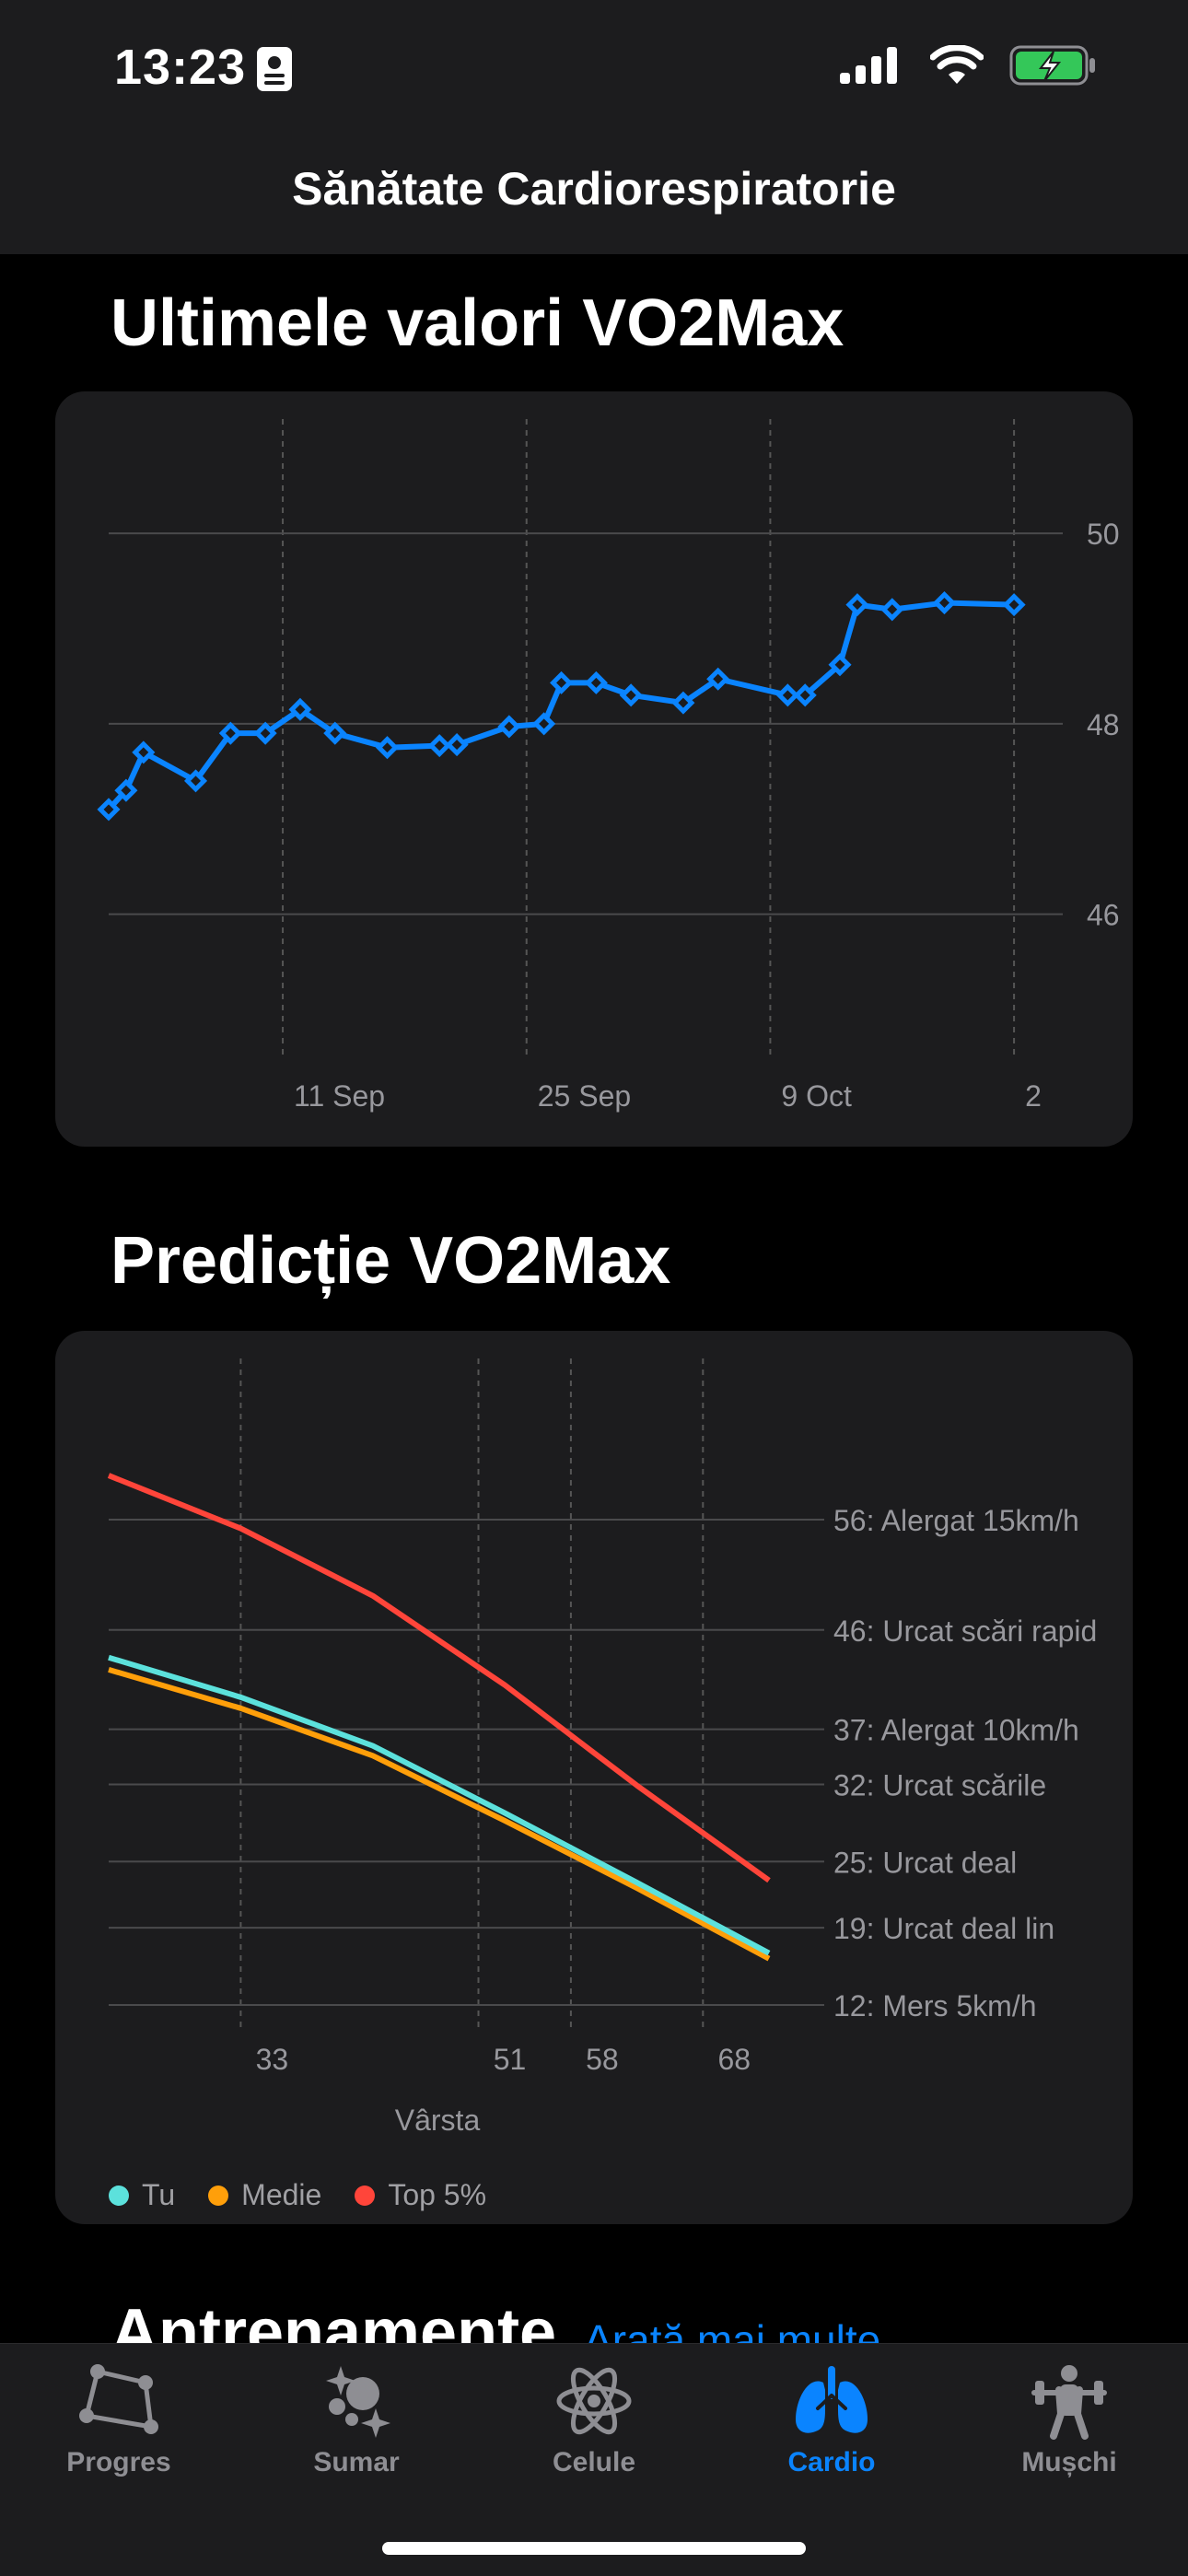  I want to click on x-tick-label: 68, so click(734, 2059).